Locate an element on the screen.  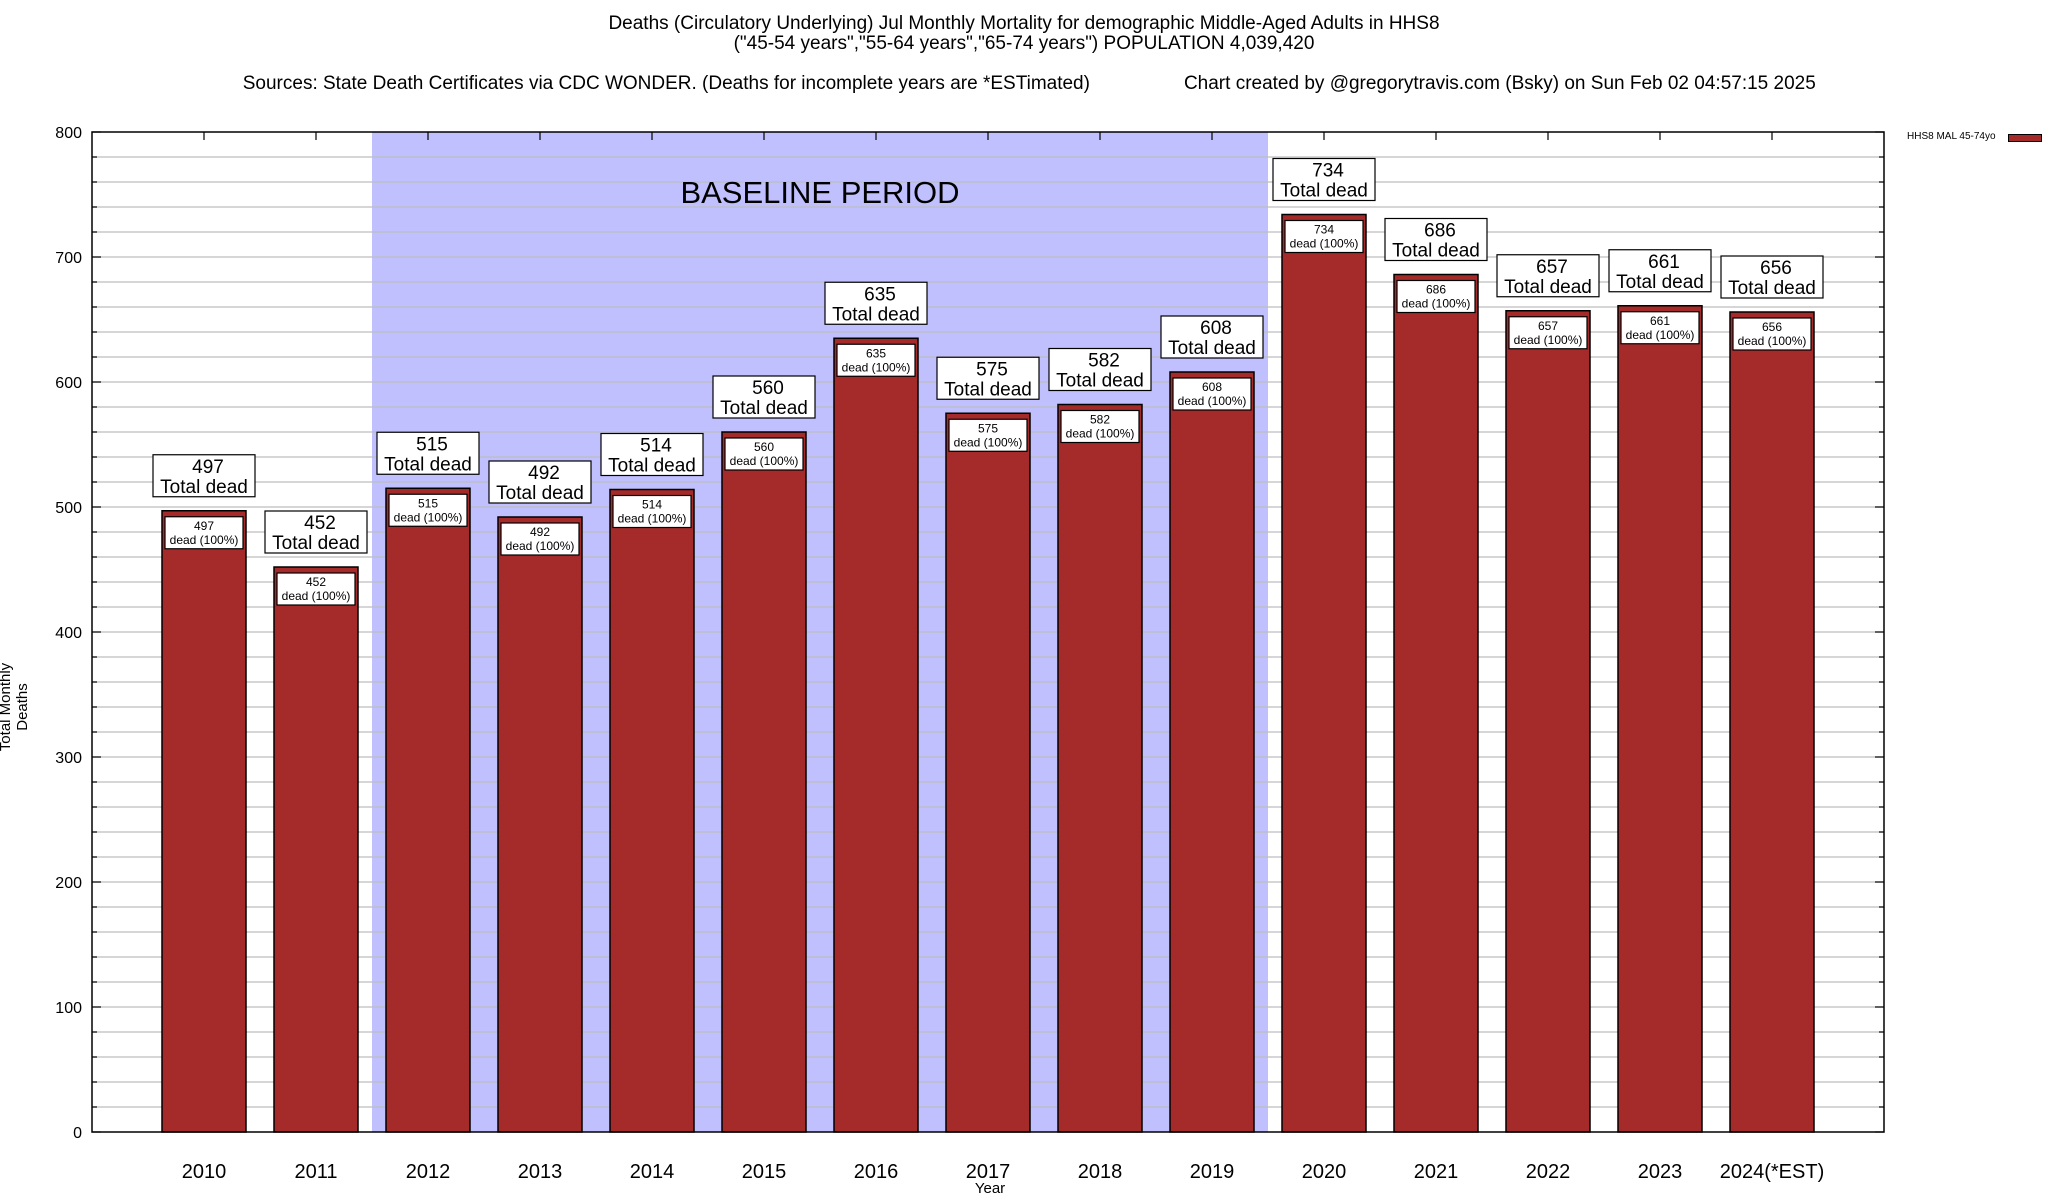
inner-value-label: 635 is located at coordinates (876, 353).